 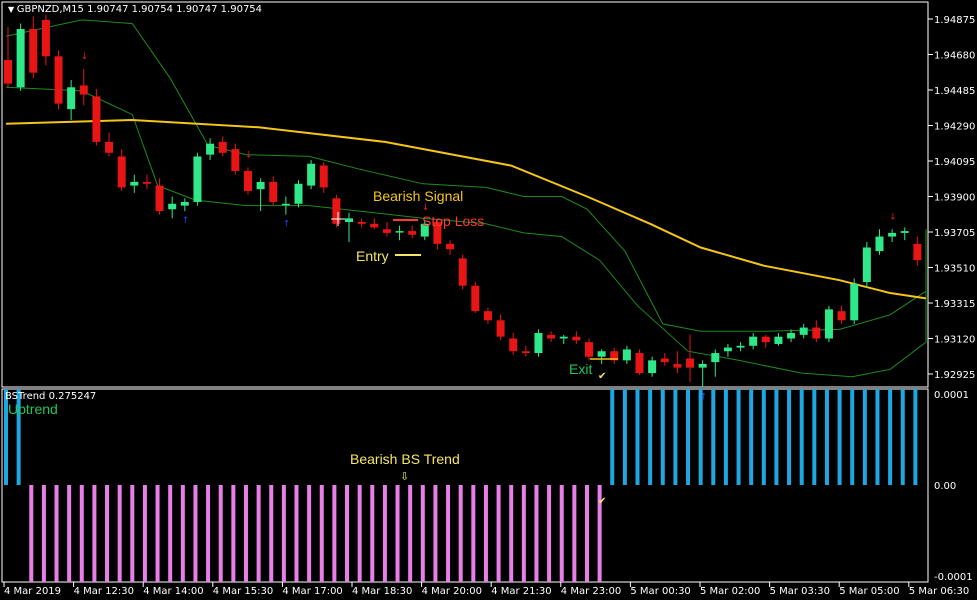 What do you see at coordinates (730, 591) in the screenshot?
I see `time-tick-label: 5 Mar 02:00` at bounding box center [730, 591].